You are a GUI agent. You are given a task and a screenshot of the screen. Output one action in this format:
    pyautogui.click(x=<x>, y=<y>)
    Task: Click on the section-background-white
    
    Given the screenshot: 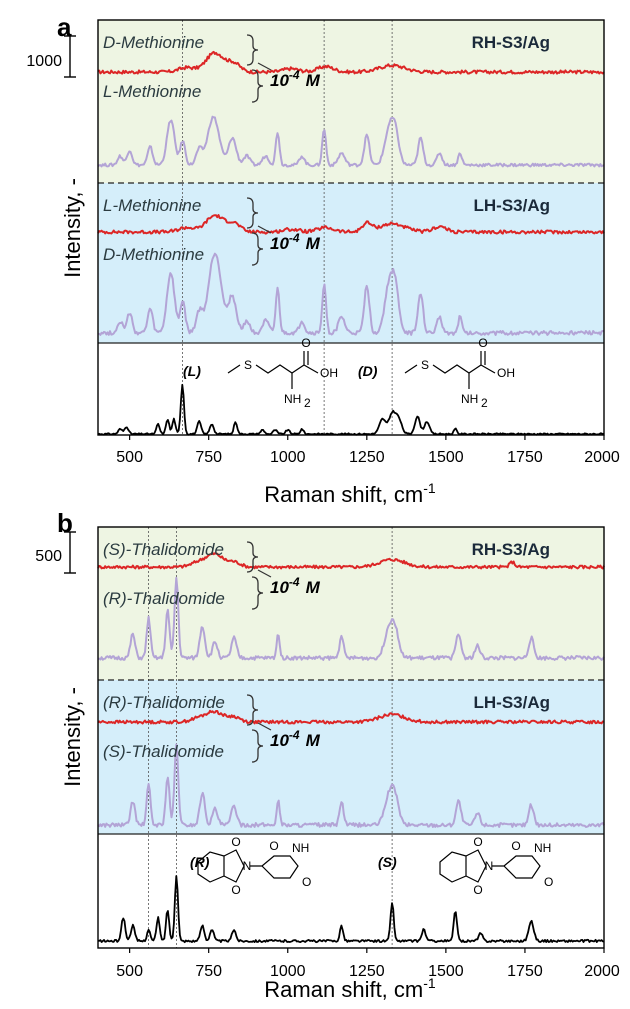 What is the action you would take?
    pyautogui.click(x=351, y=891)
    